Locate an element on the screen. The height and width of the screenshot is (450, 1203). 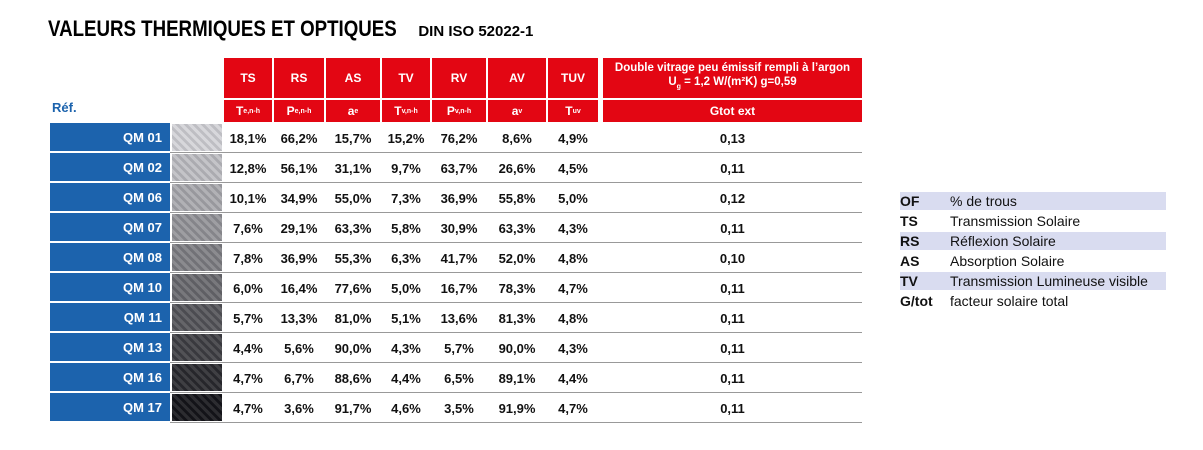
gtot-cell: 0,12 is located at coordinates (732, 198).